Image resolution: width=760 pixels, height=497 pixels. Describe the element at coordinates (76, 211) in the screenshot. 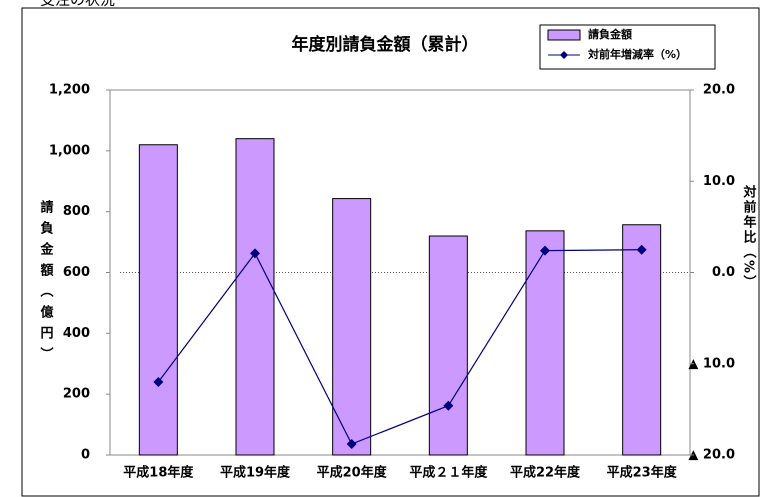

I see `y-tick-label: 800` at that location.